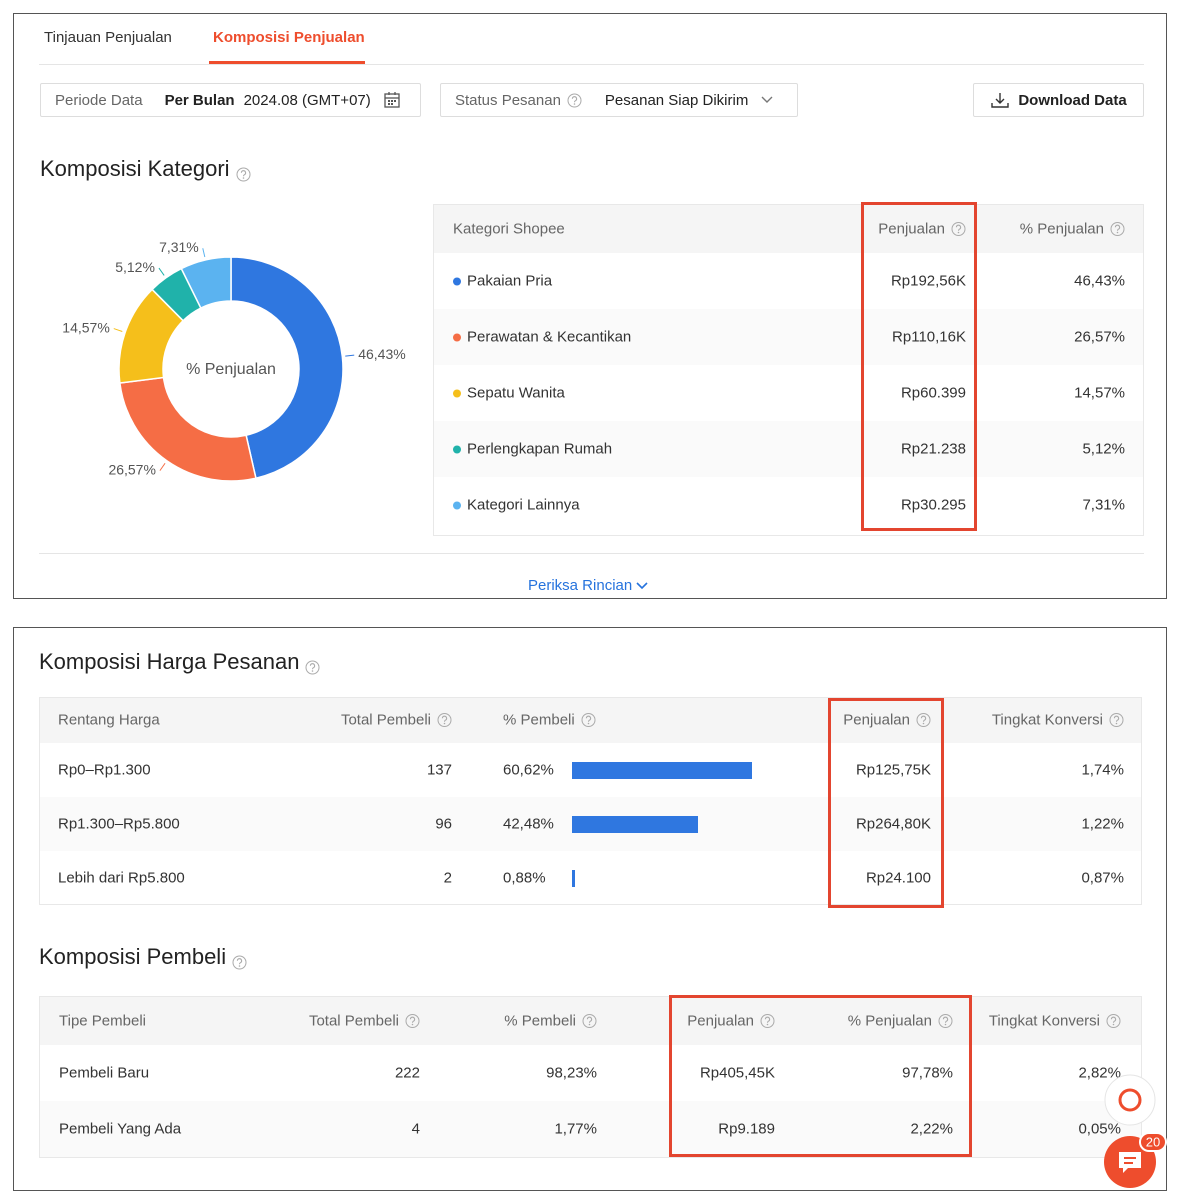 The width and height of the screenshot is (1182, 1204). I want to click on conversion-cell: 1,74%, so click(1102, 770).